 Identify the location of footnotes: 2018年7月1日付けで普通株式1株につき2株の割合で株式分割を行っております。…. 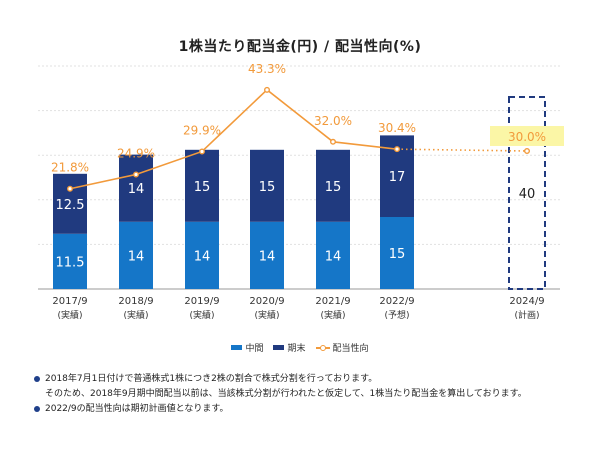
(314, 394).